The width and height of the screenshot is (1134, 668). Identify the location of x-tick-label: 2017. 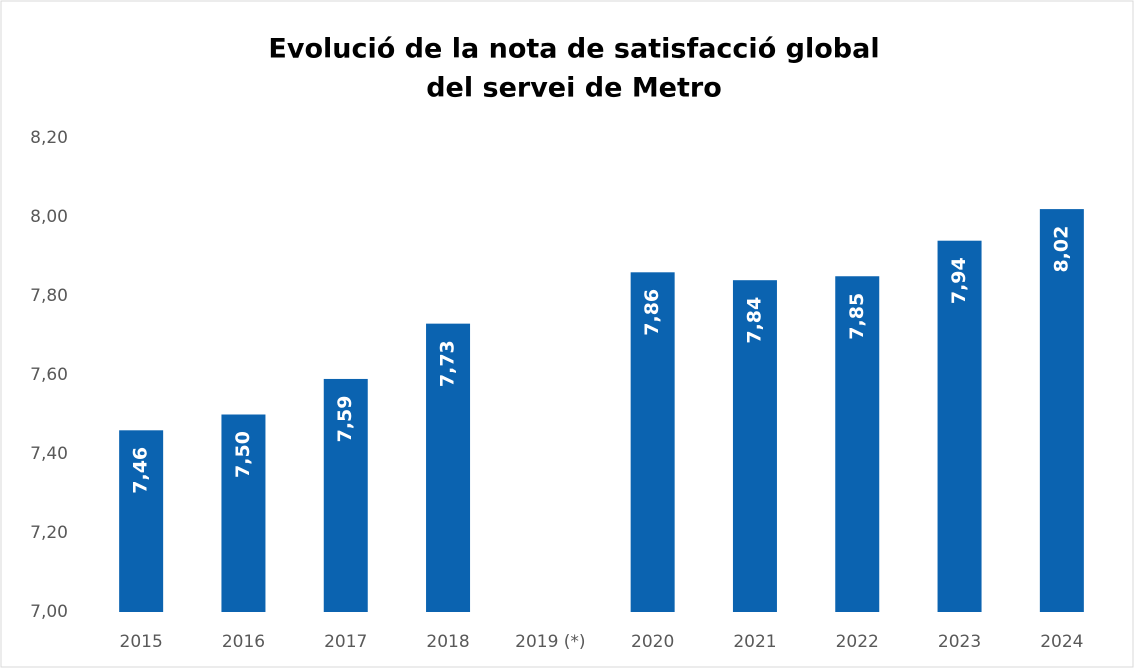
(345, 642).